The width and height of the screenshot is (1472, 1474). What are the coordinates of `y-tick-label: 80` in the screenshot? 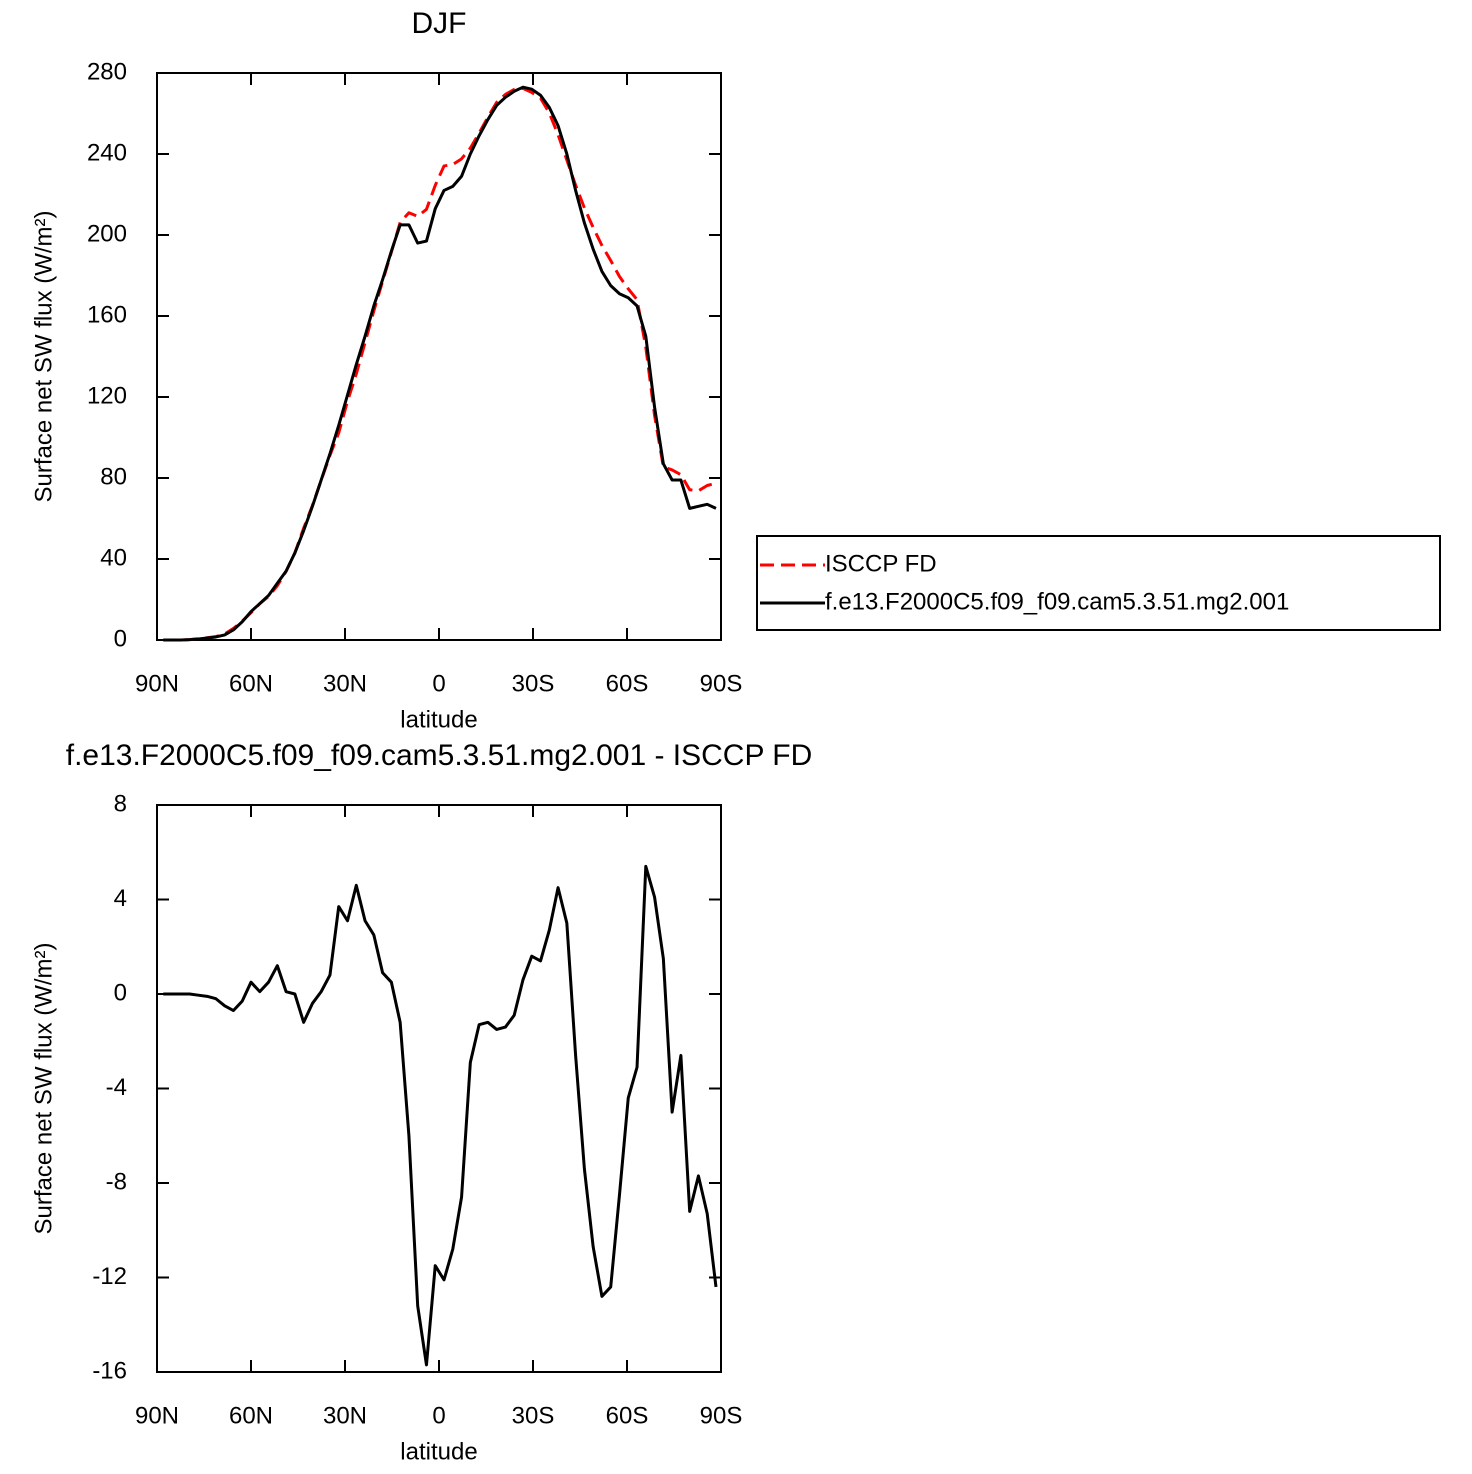 It's located at (113, 476).